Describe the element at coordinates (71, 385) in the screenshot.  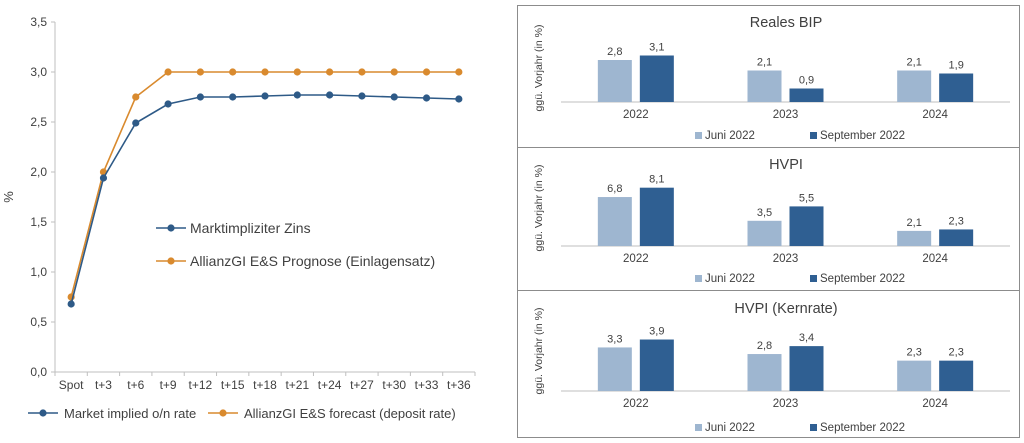
I see `x-tick-label: Spot` at that location.